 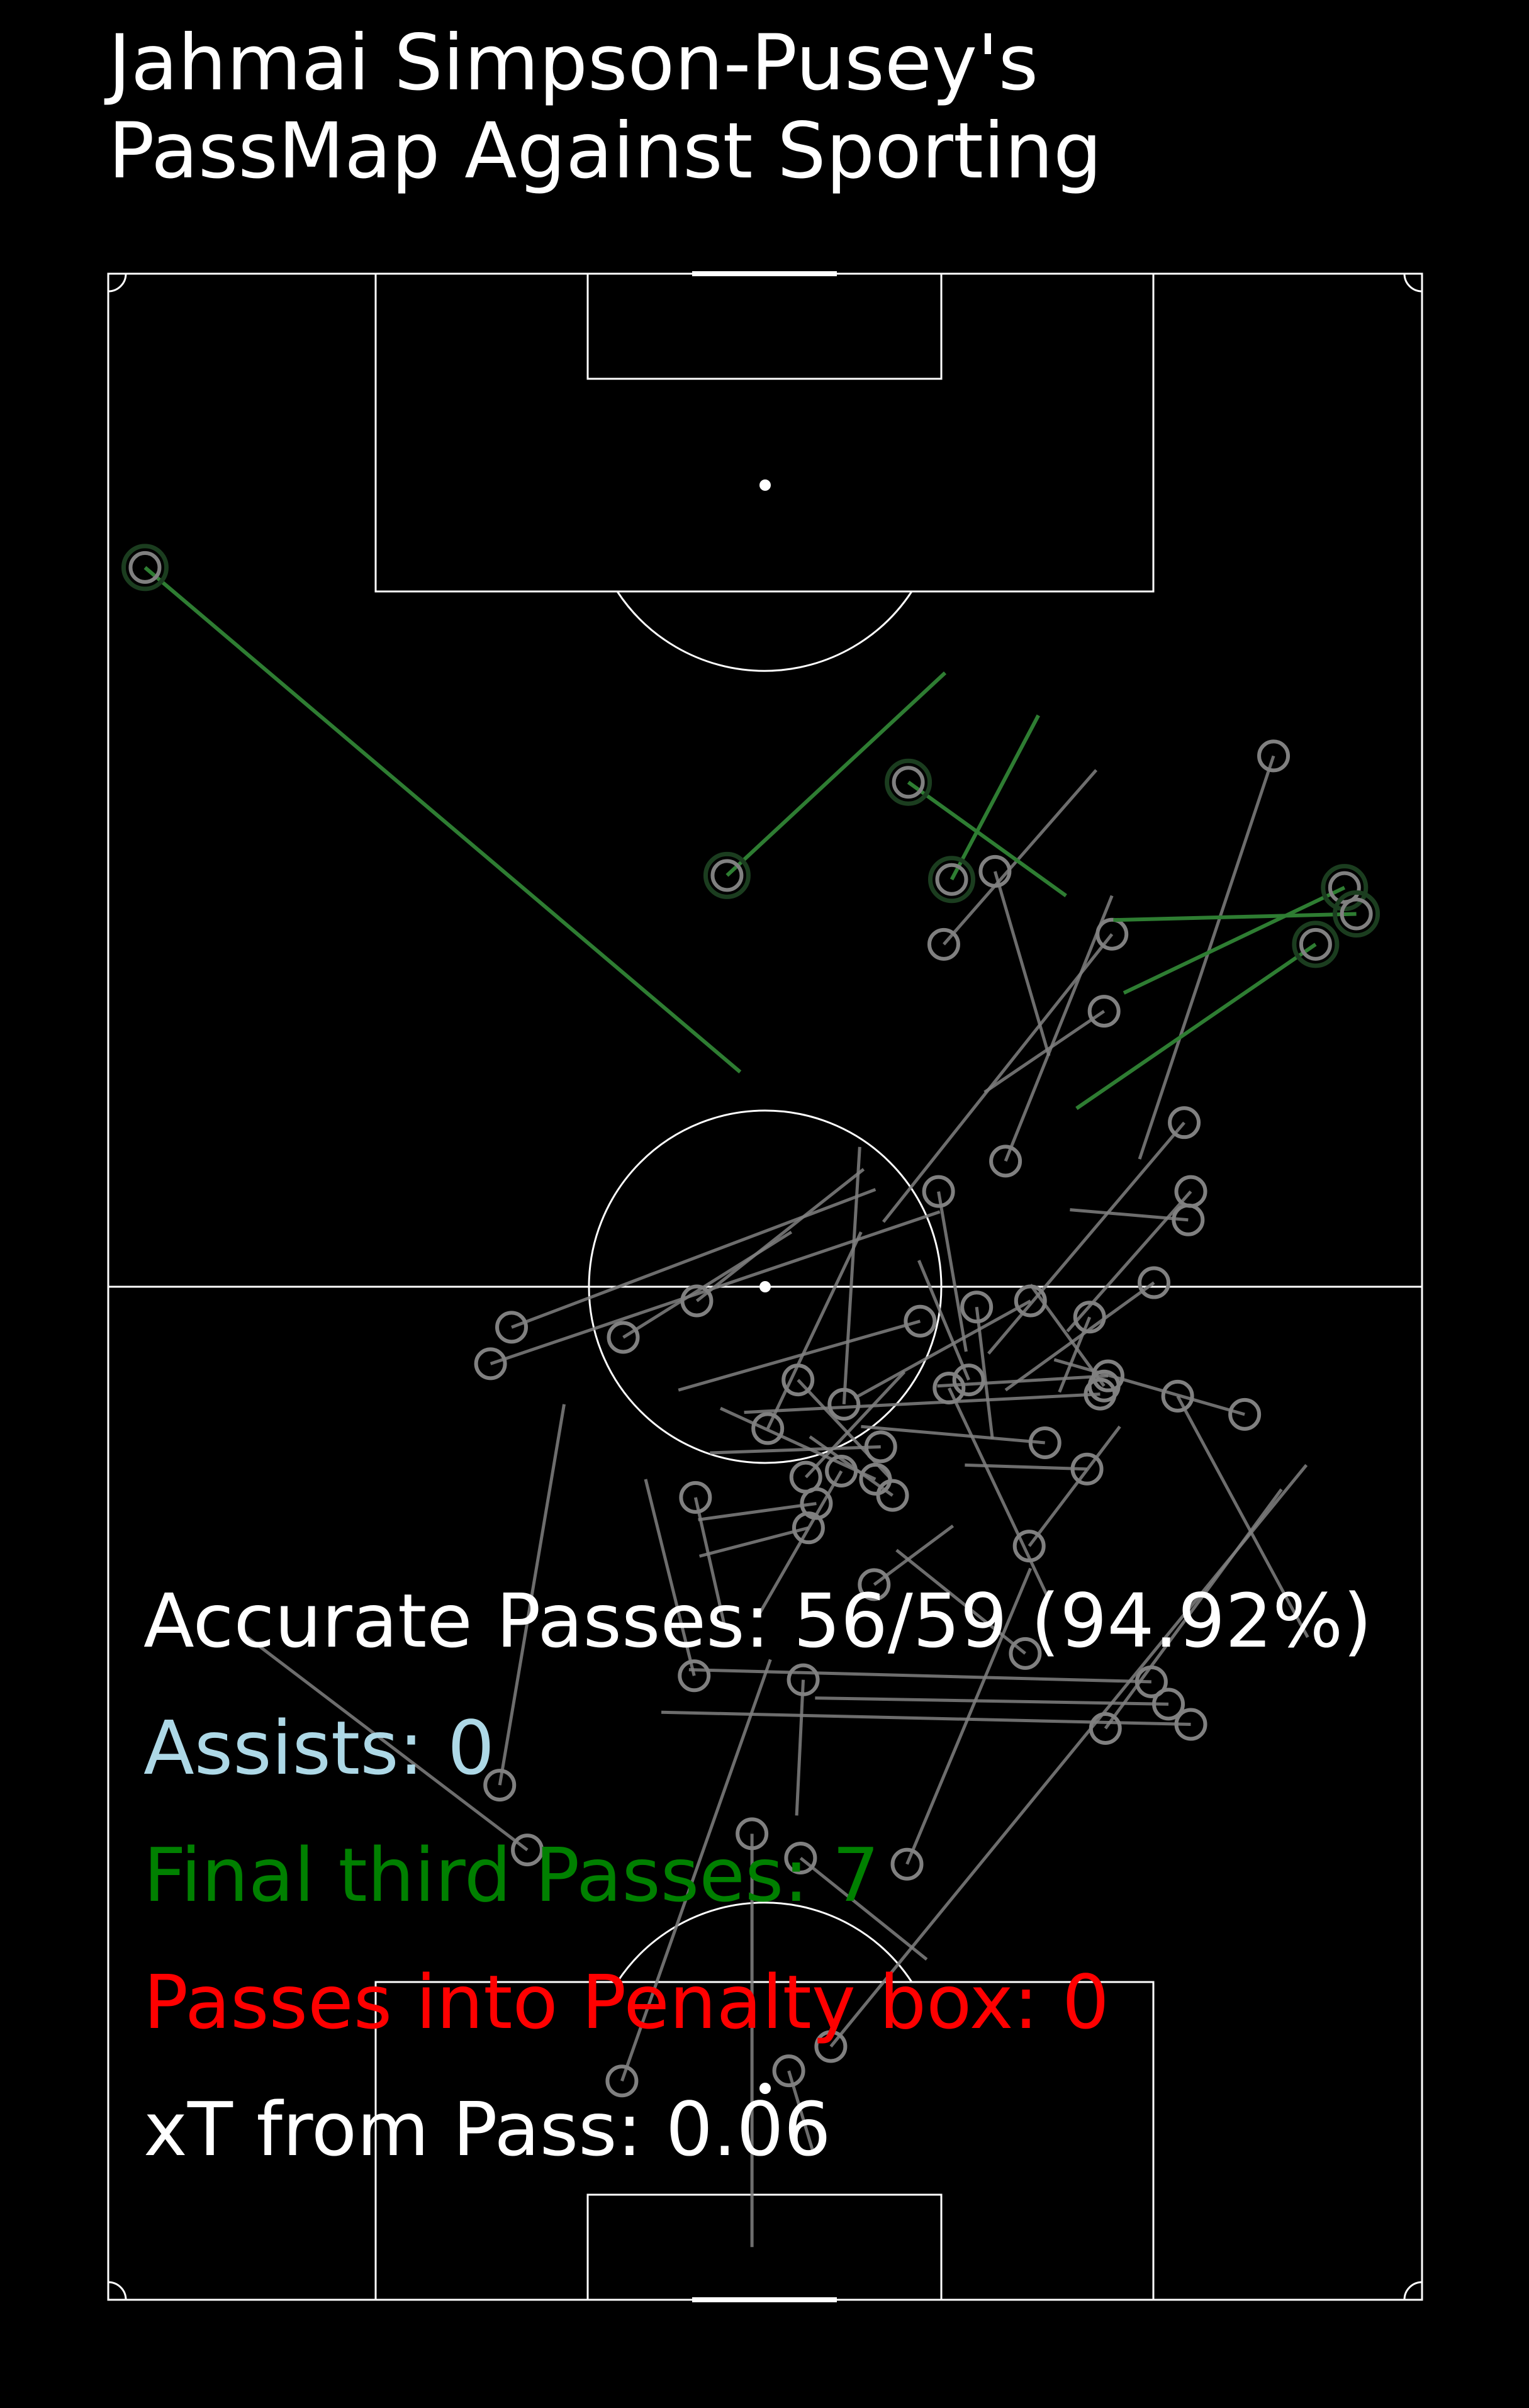 What do you see at coordinates (319, 1748) in the screenshot?
I see `stat-assists: Assists: 0` at bounding box center [319, 1748].